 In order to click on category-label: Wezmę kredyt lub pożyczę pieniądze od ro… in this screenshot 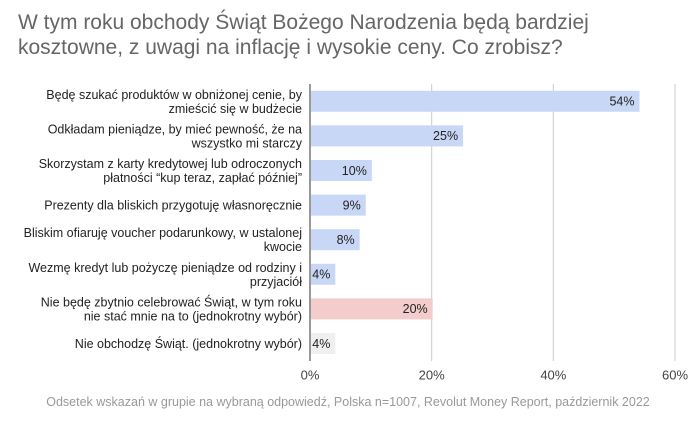, I will do `click(165, 275)`.